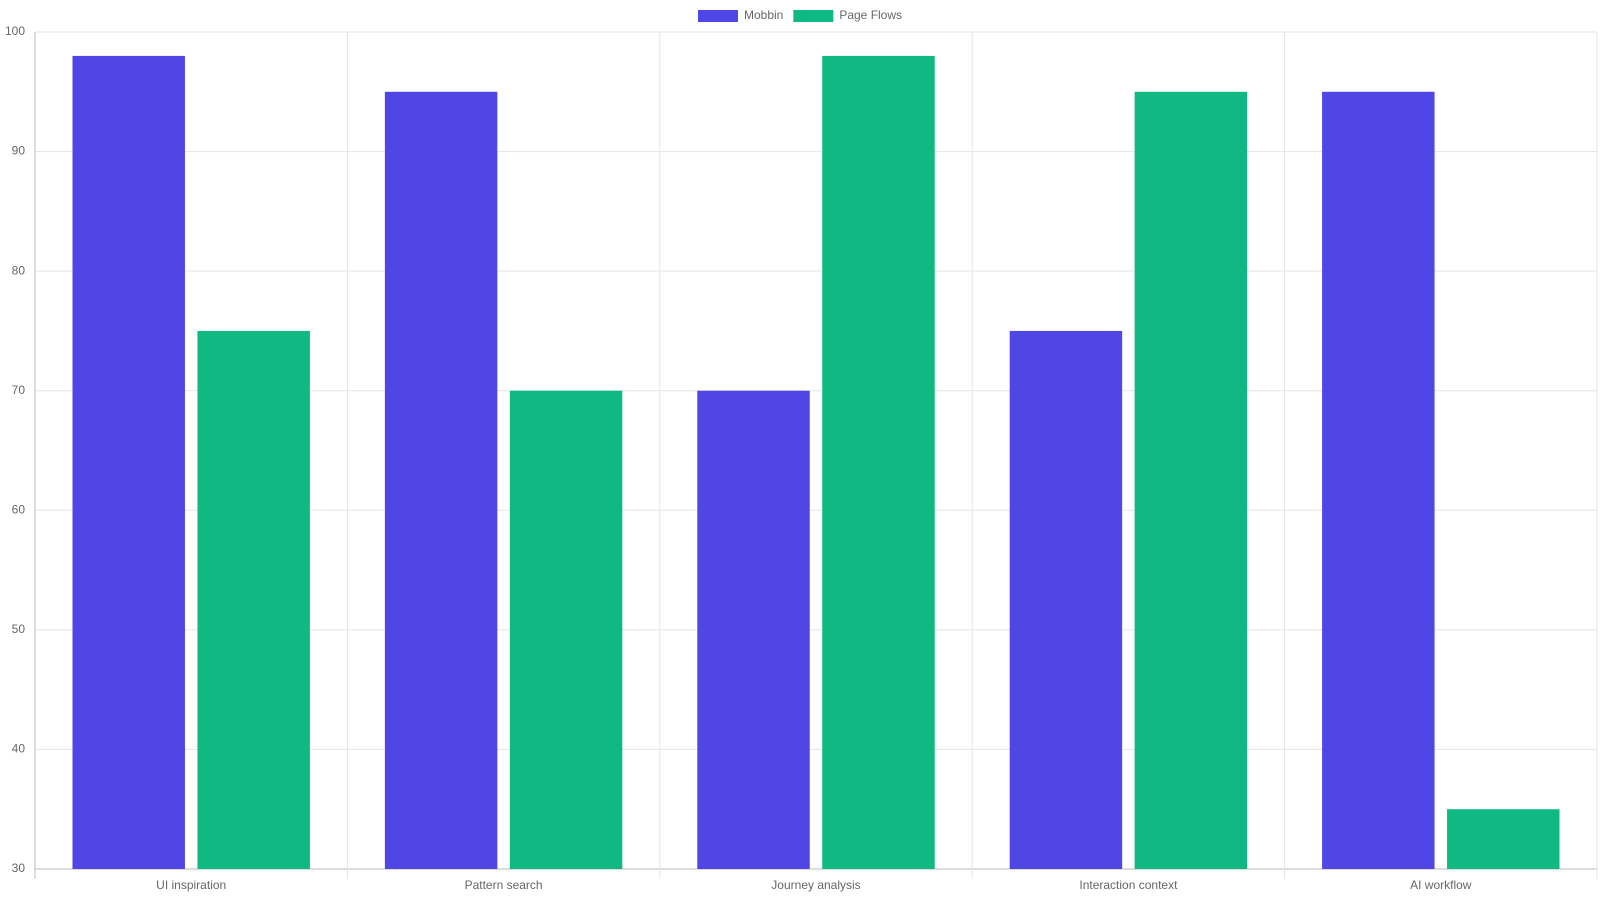  What do you see at coordinates (19, 868) in the screenshot?
I see `y-tick-label: 30` at bounding box center [19, 868].